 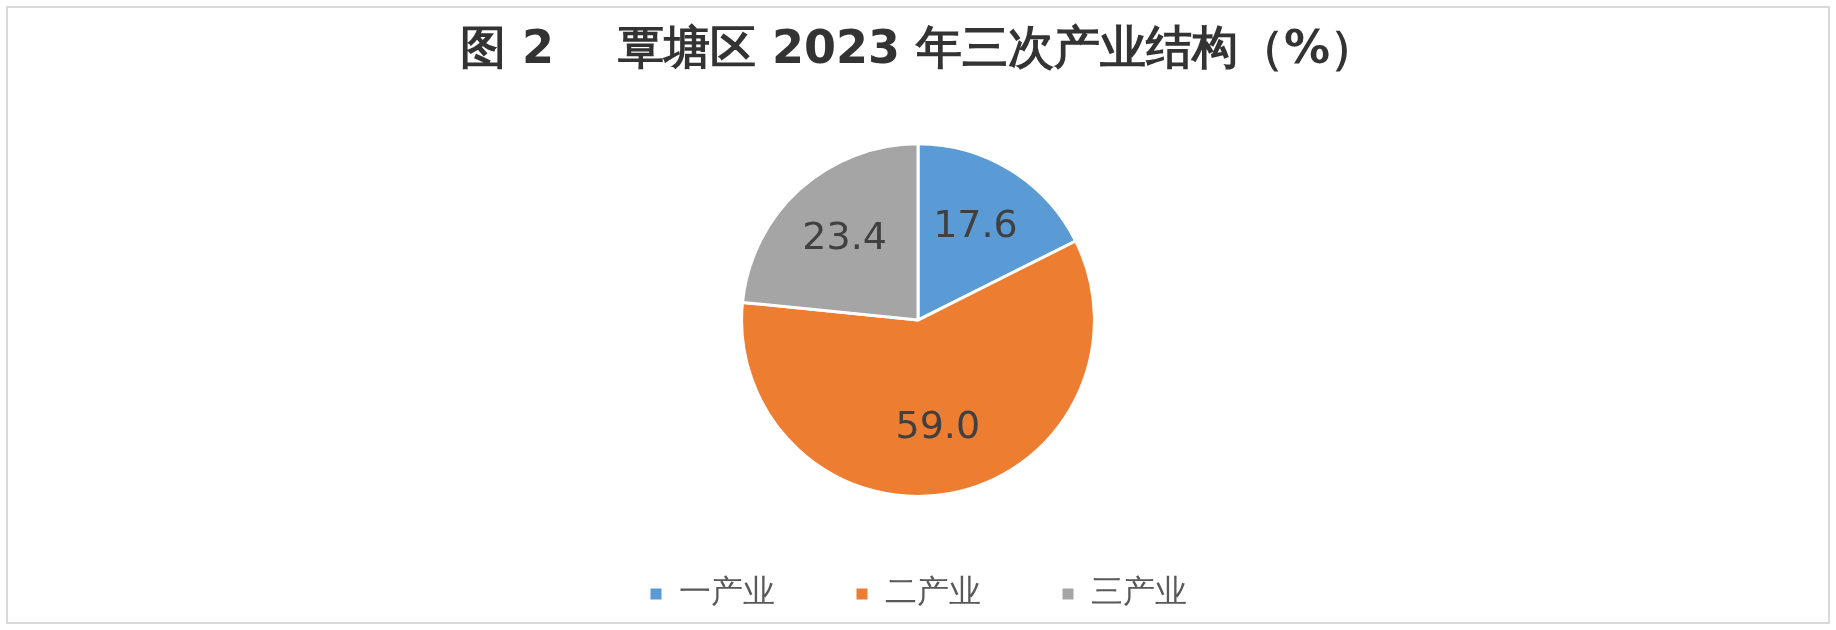 What do you see at coordinates (844, 235) in the screenshot?
I see `data-label: 23.4` at bounding box center [844, 235].